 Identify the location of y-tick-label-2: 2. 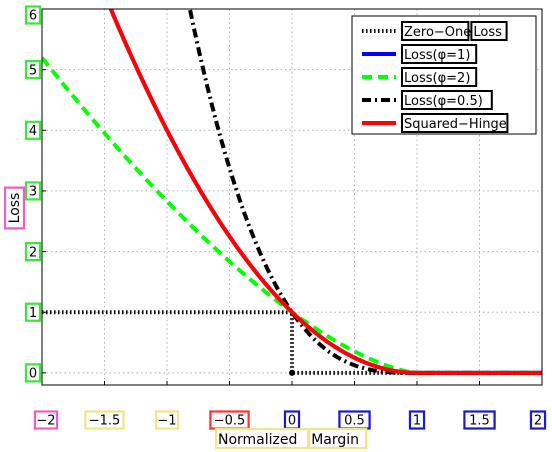
(33, 251).